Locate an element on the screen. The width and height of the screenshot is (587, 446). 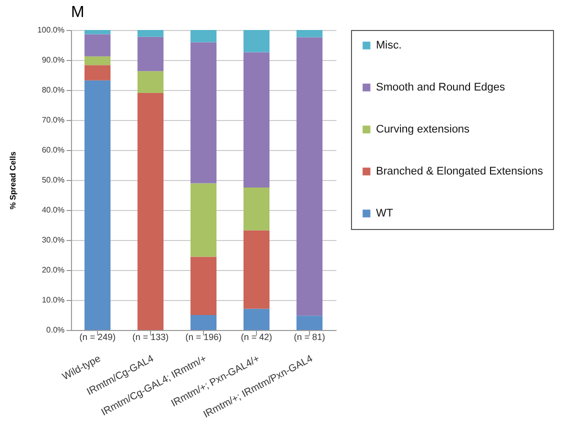
y-tick-label: 0.0% is located at coordinates (55, 330).